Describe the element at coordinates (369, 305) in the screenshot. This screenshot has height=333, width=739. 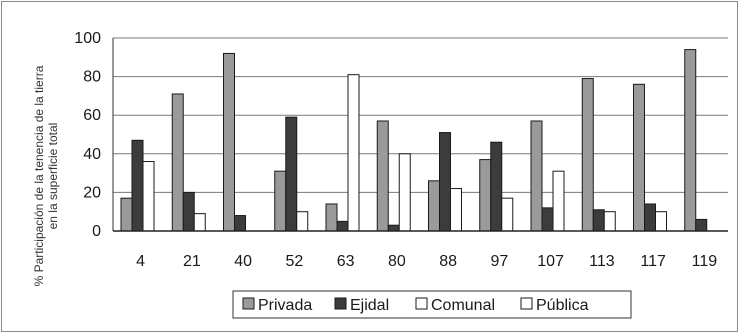
I see `legend-label: Ejidal` at that location.